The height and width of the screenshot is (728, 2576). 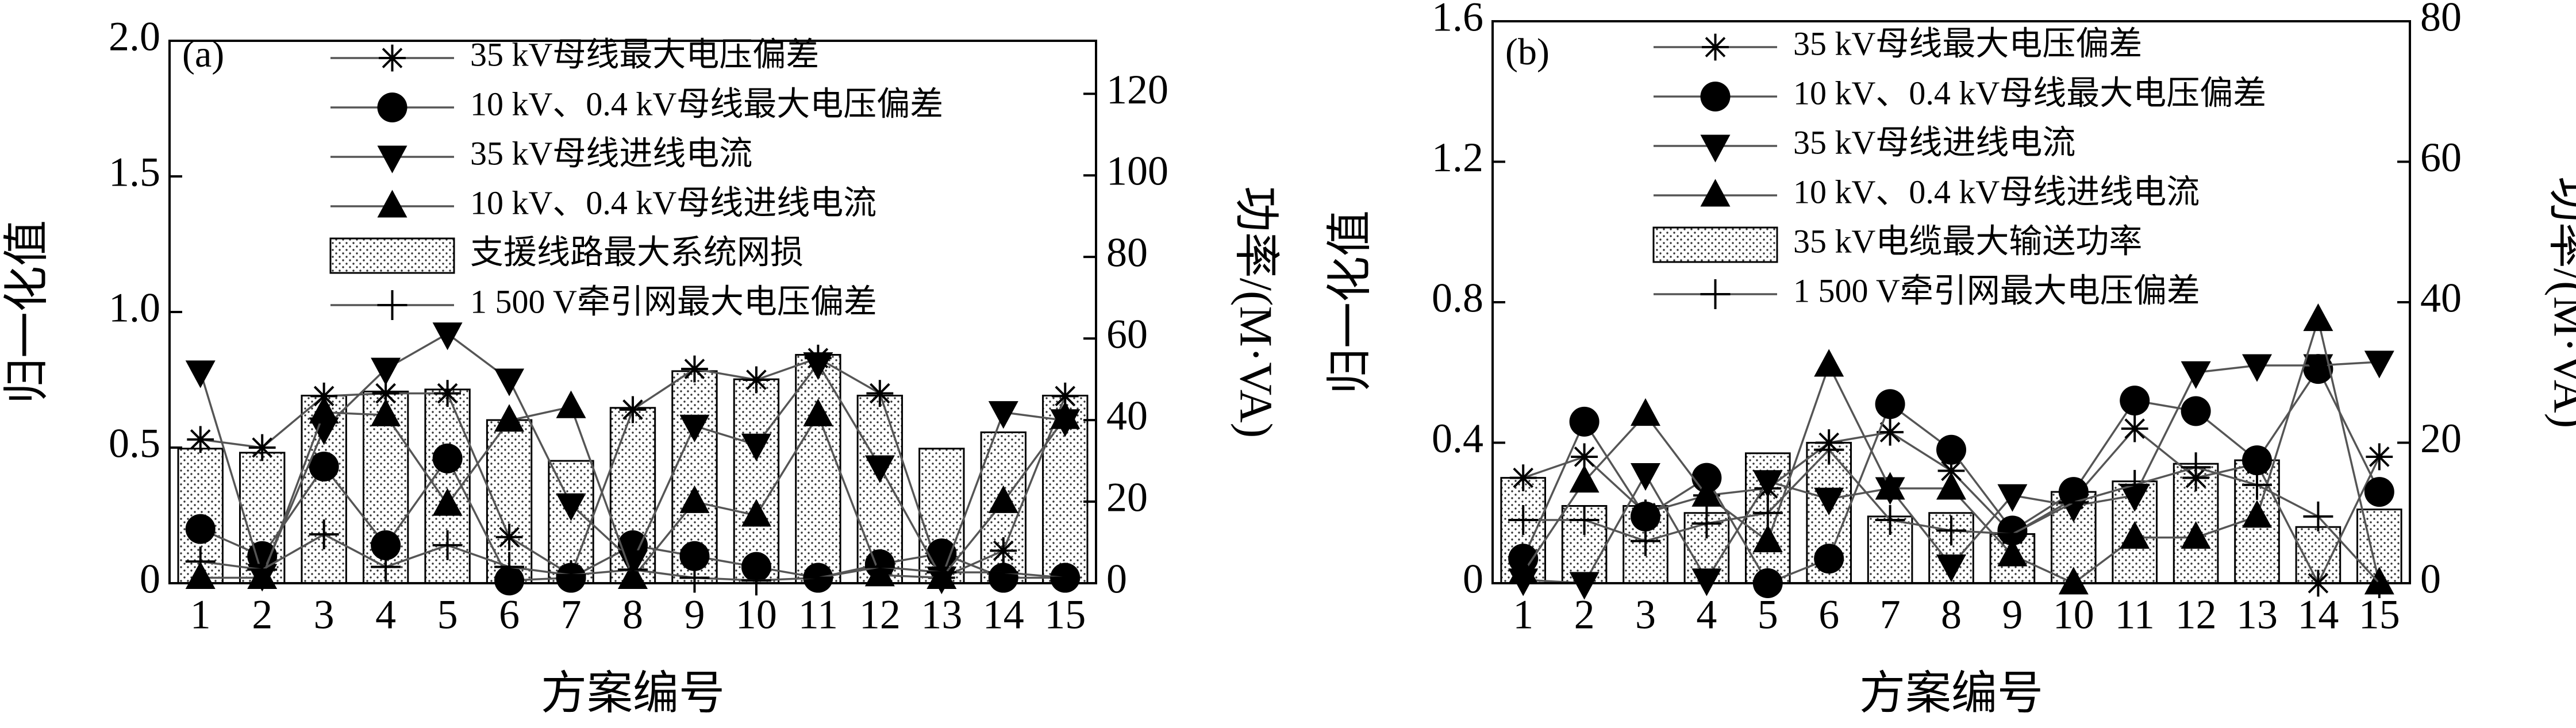 I want to click on legend-label: 支援线路最大系统网损, so click(x=636, y=252).